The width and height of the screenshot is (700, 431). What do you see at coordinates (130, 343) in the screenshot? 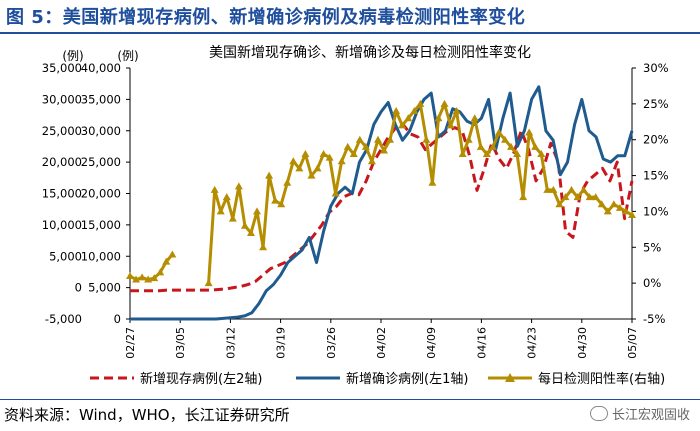
I see `x-tick-label: 02/27` at bounding box center [130, 343].